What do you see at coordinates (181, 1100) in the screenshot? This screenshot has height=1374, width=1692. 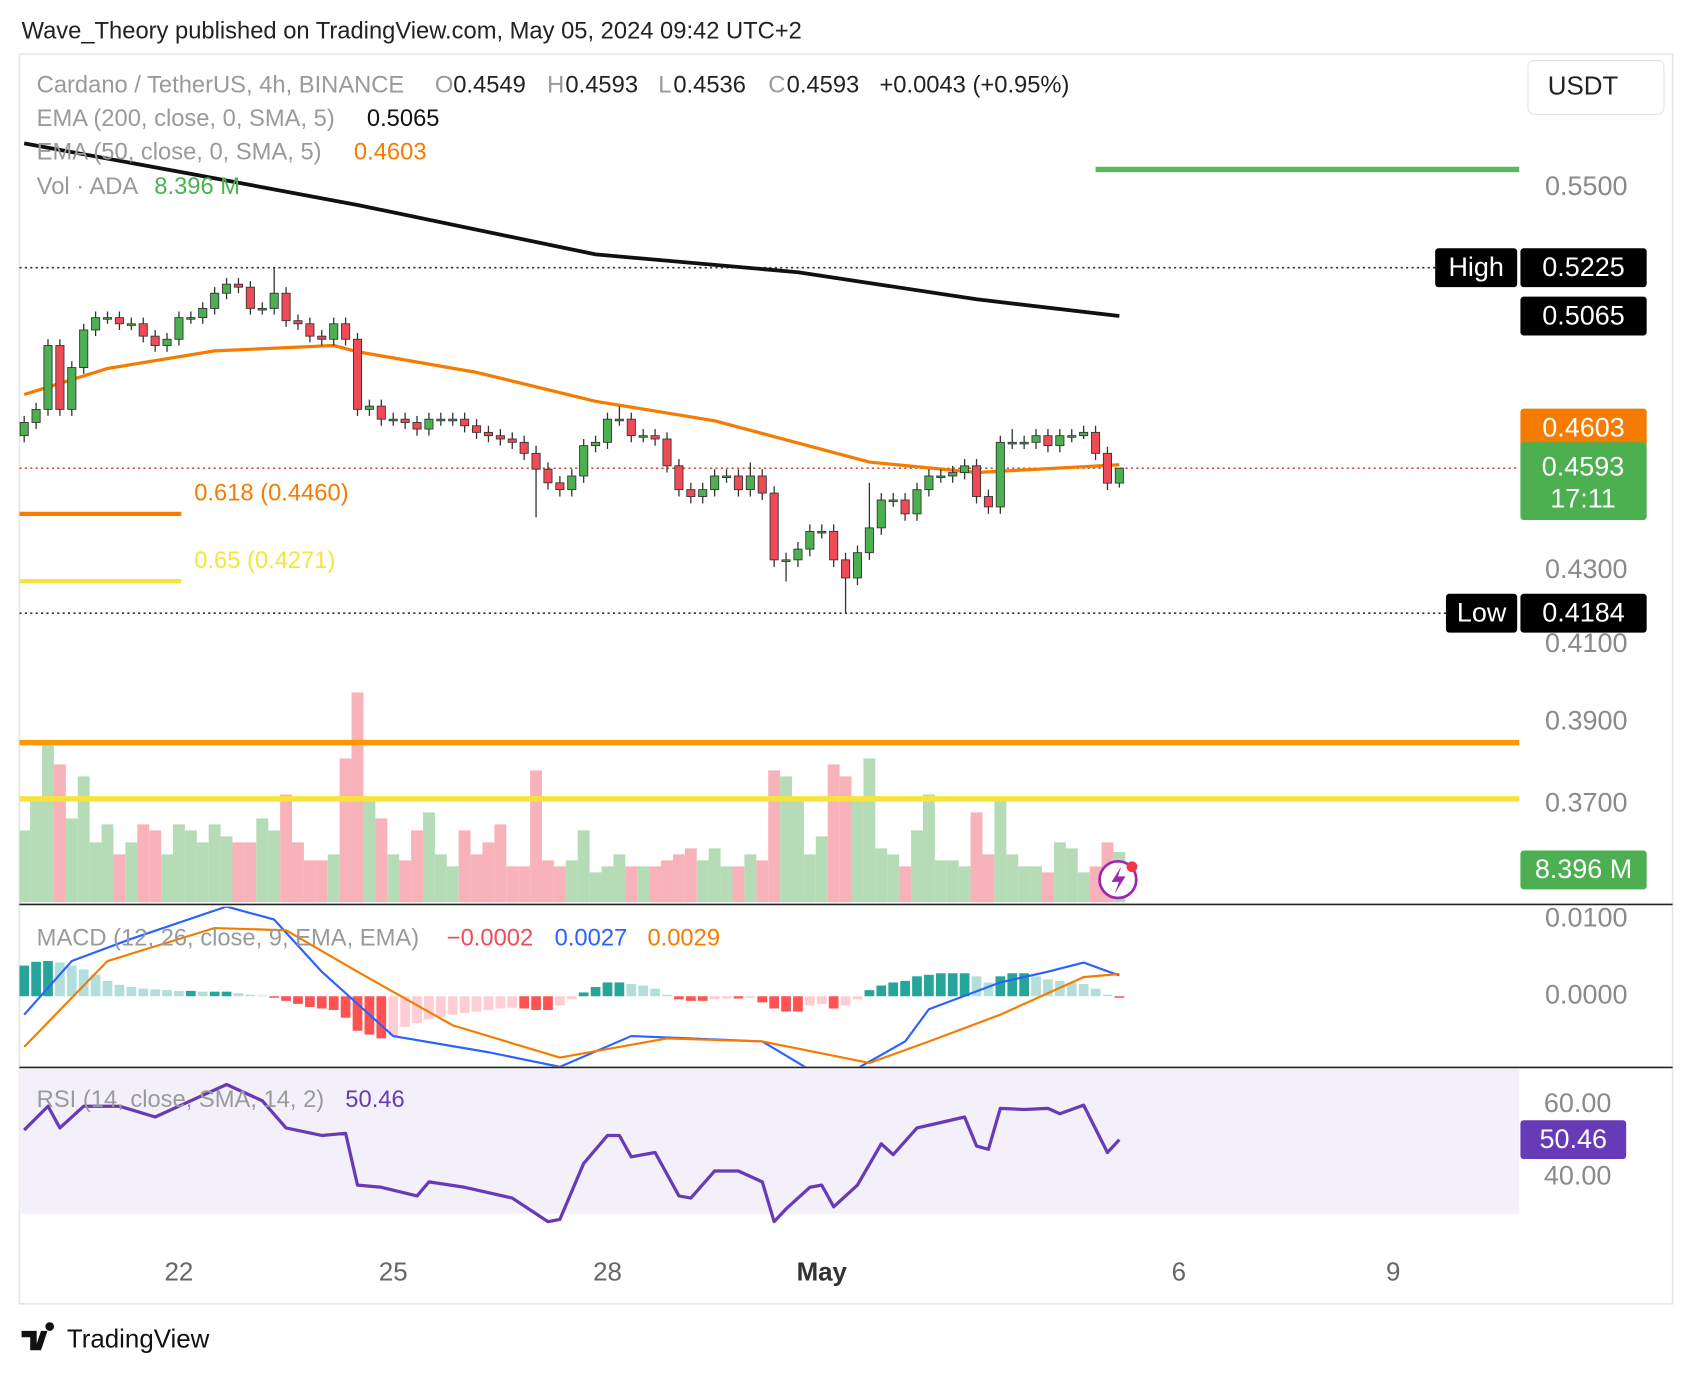 I see `rsi-title: RSI (14, close, SMA, 14, 2)` at bounding box center [181, 1100].